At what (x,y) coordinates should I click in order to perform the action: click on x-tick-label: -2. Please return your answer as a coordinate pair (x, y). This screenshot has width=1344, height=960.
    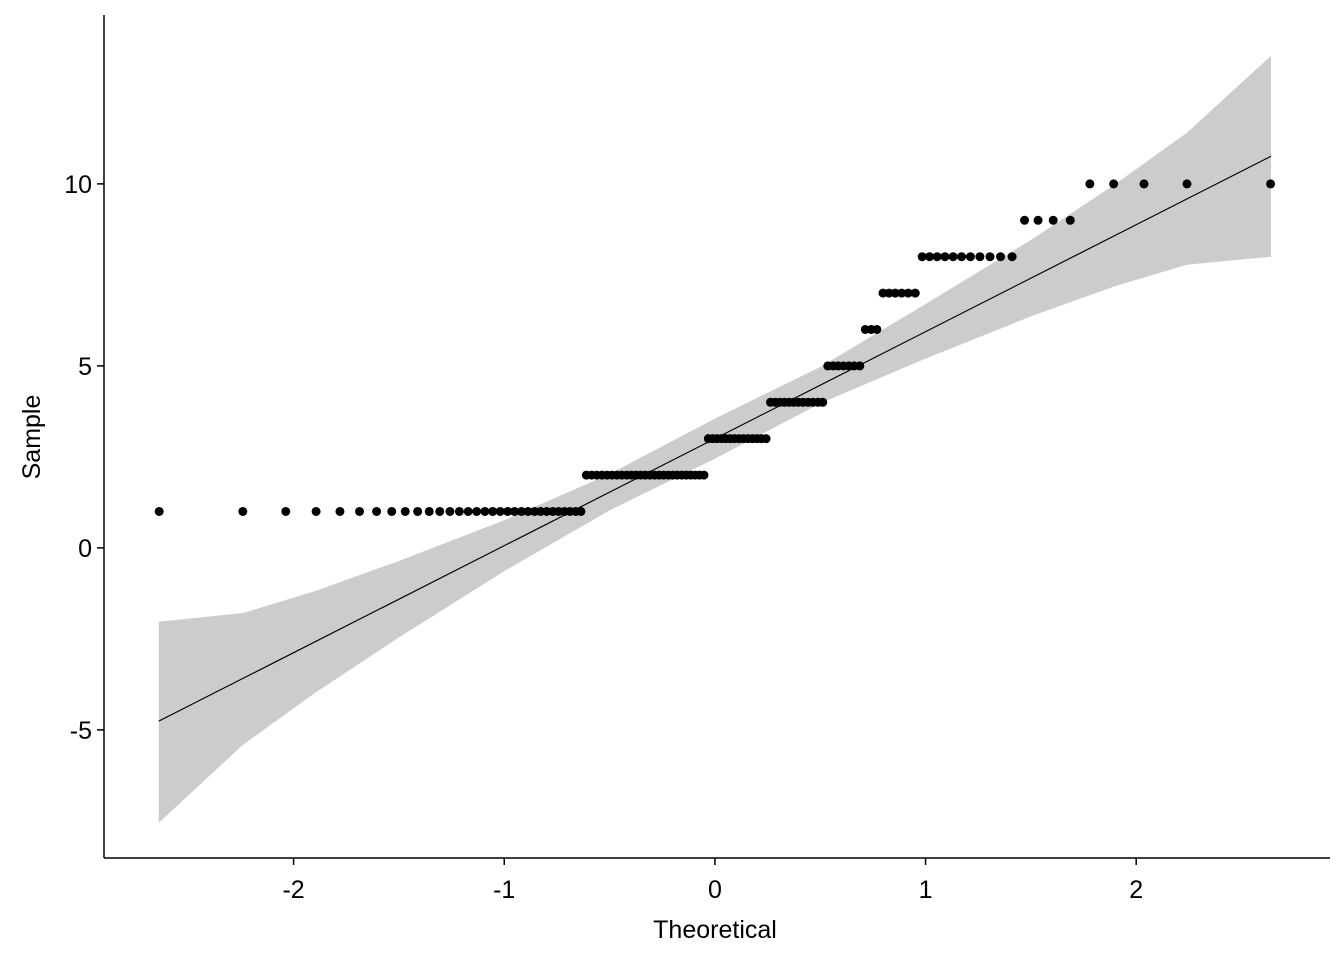
    Looking at the image, I should click on (293, 890).